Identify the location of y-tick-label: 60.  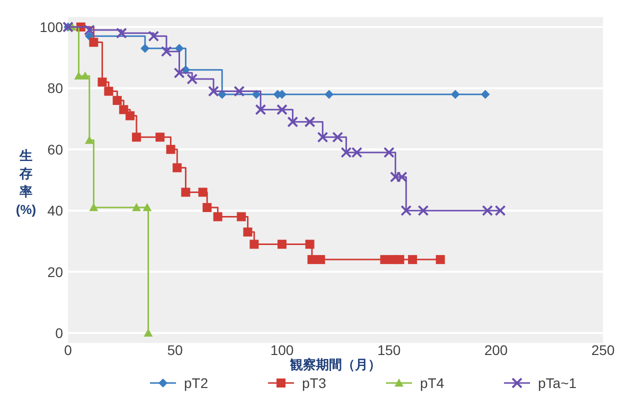
(55, 149).